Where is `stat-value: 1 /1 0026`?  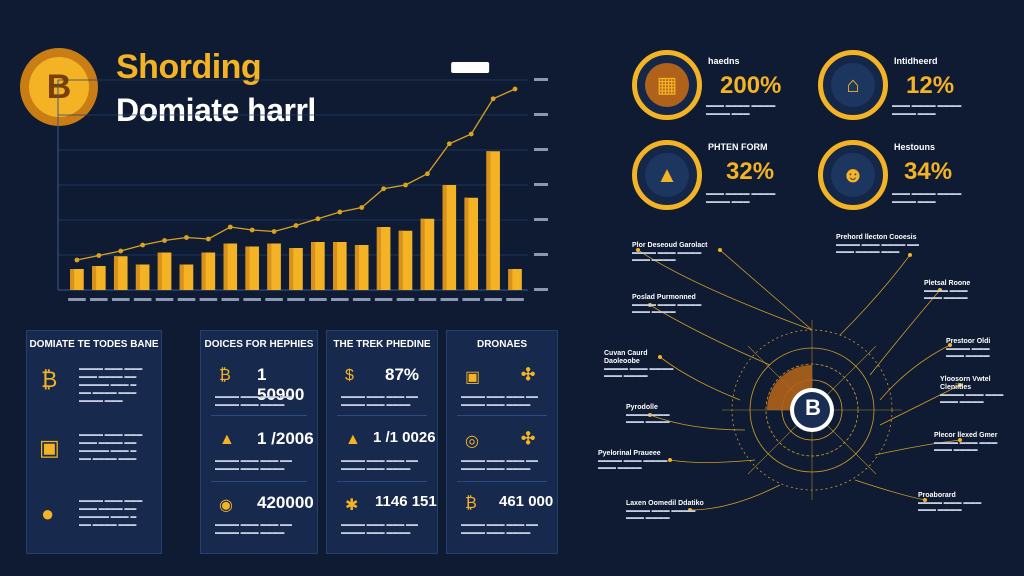
stat-value: 1 /1 0026 is located at coordinates (404, 437).